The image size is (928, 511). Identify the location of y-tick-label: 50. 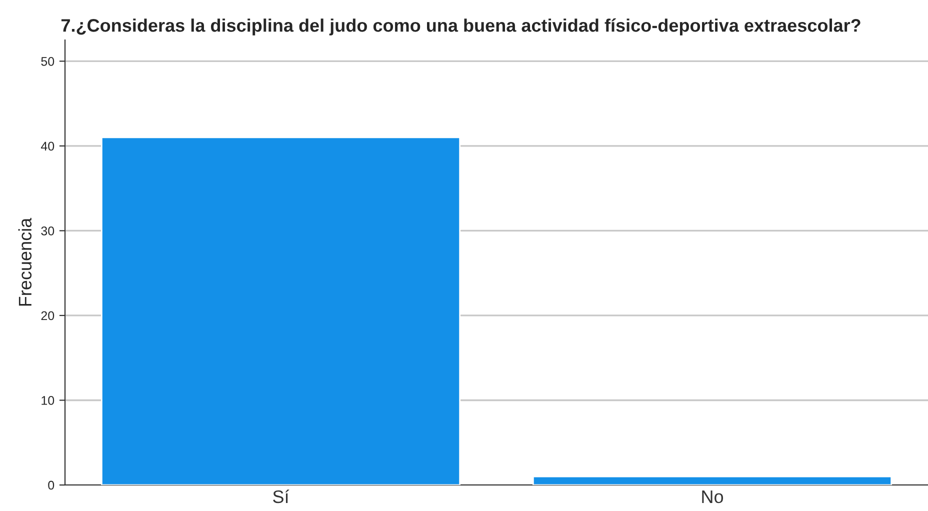
(47, 61).